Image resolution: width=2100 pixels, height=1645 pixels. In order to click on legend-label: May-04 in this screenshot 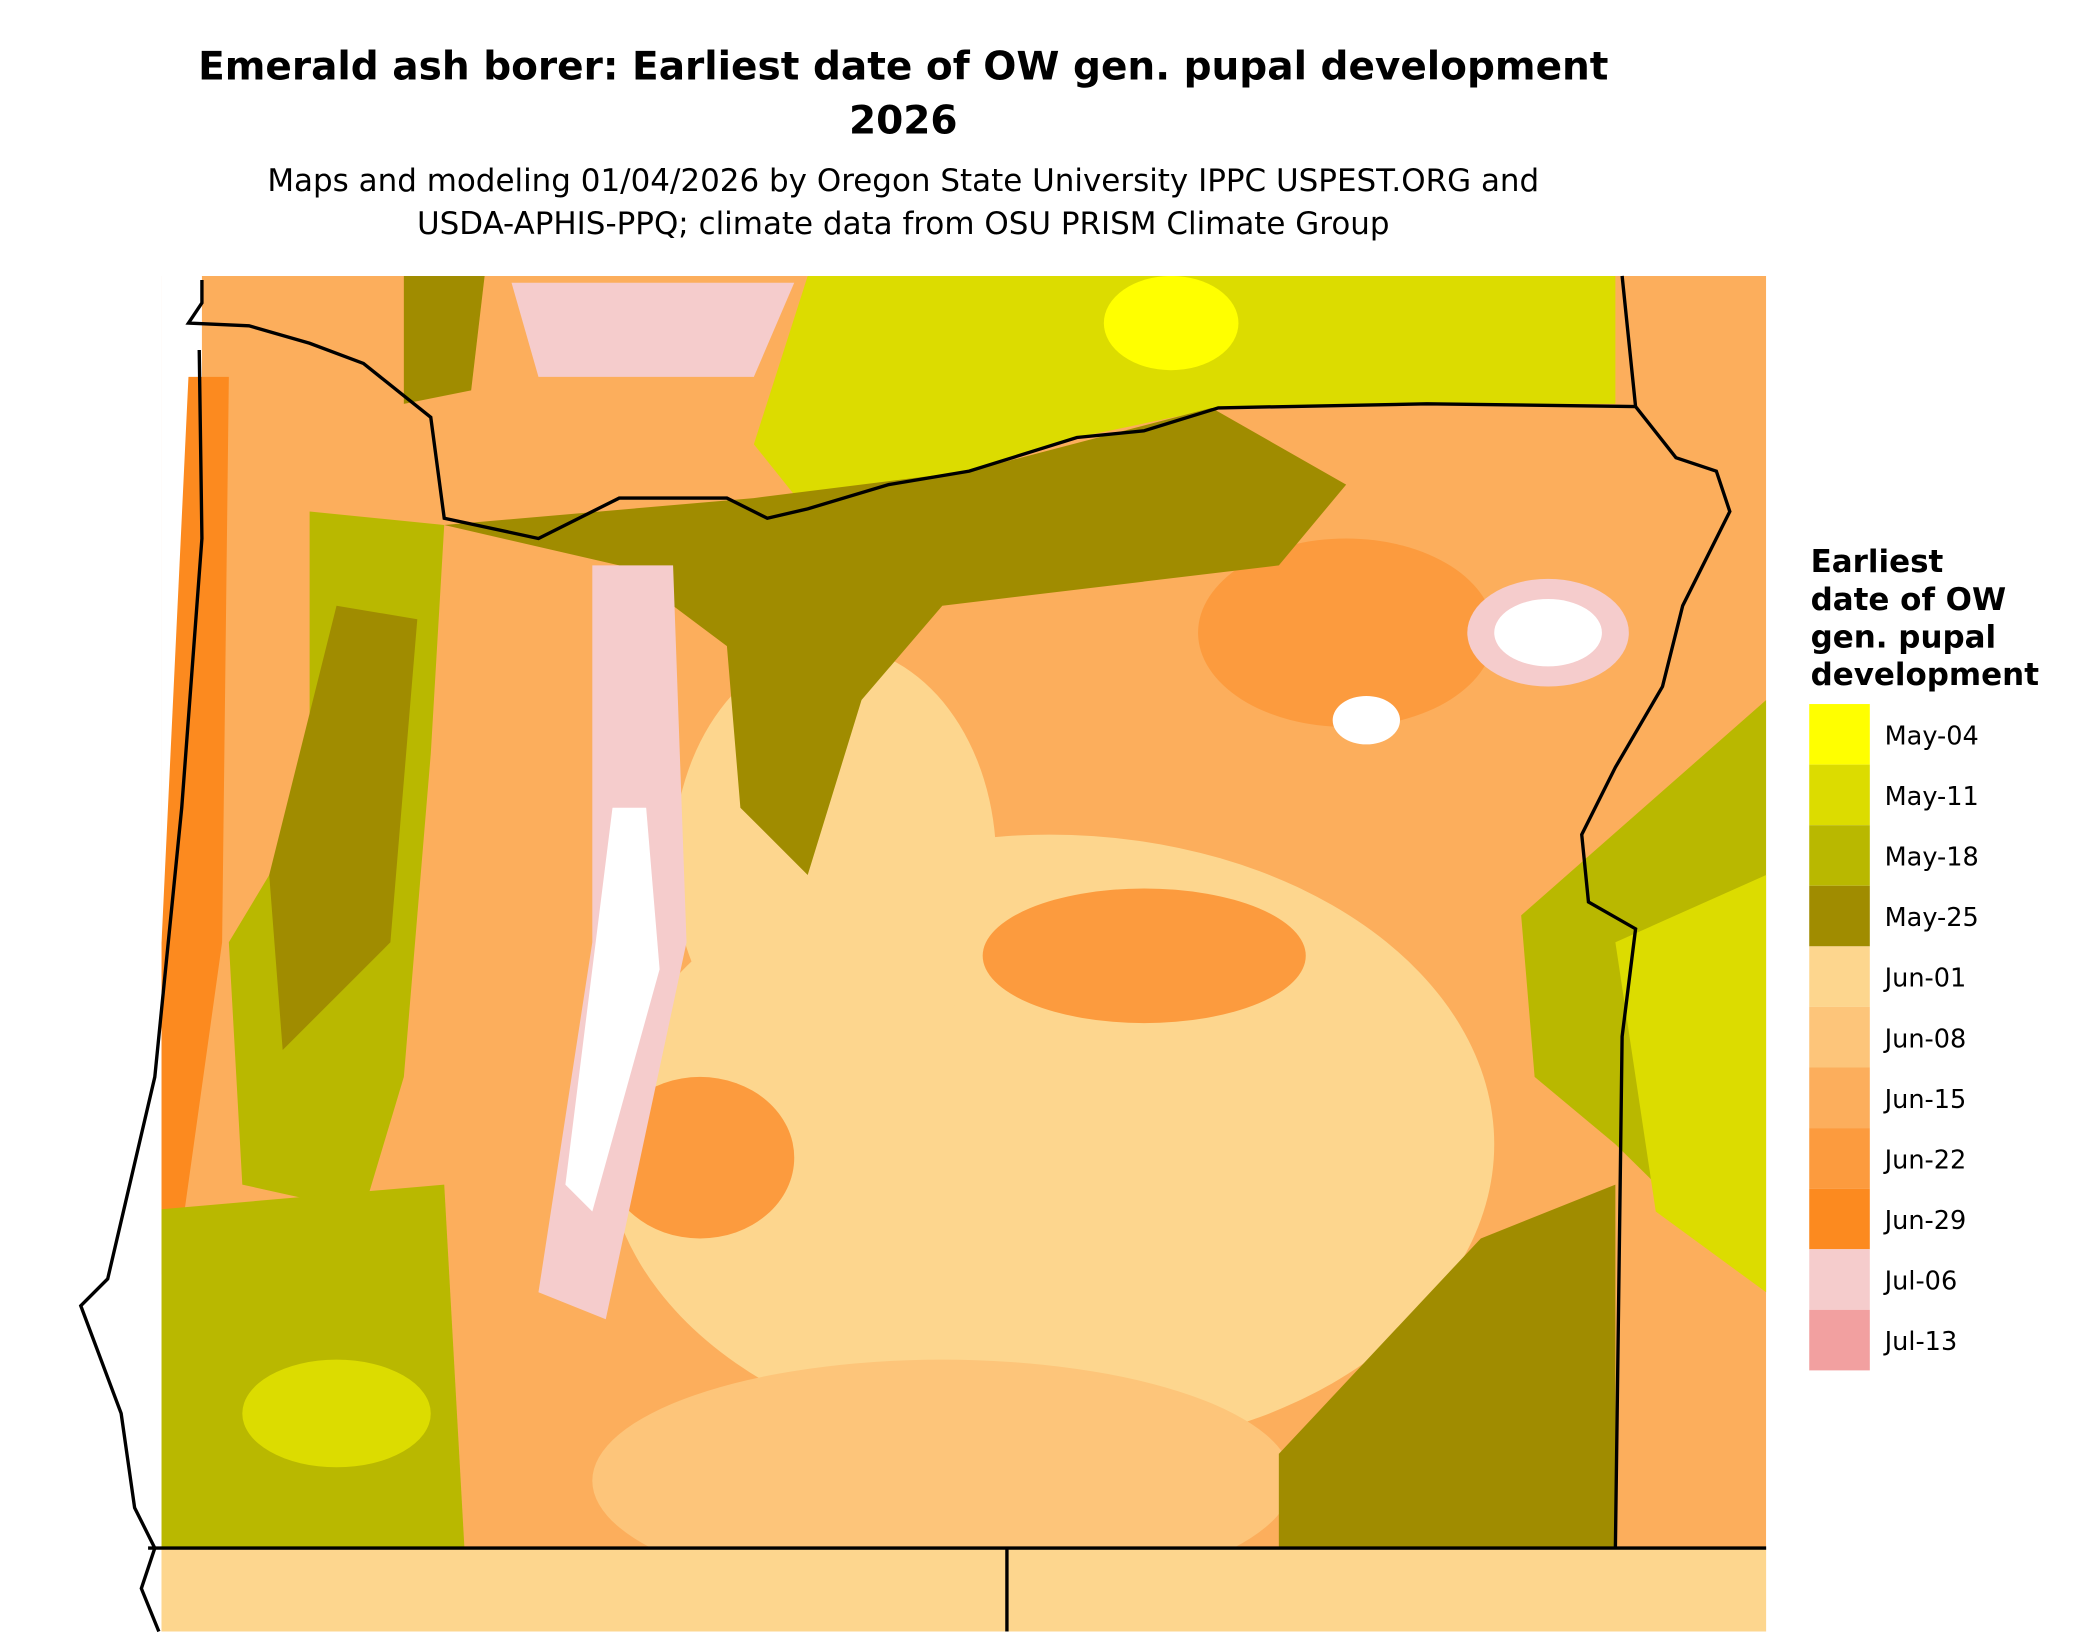, I will do `click(1932, 736)`.